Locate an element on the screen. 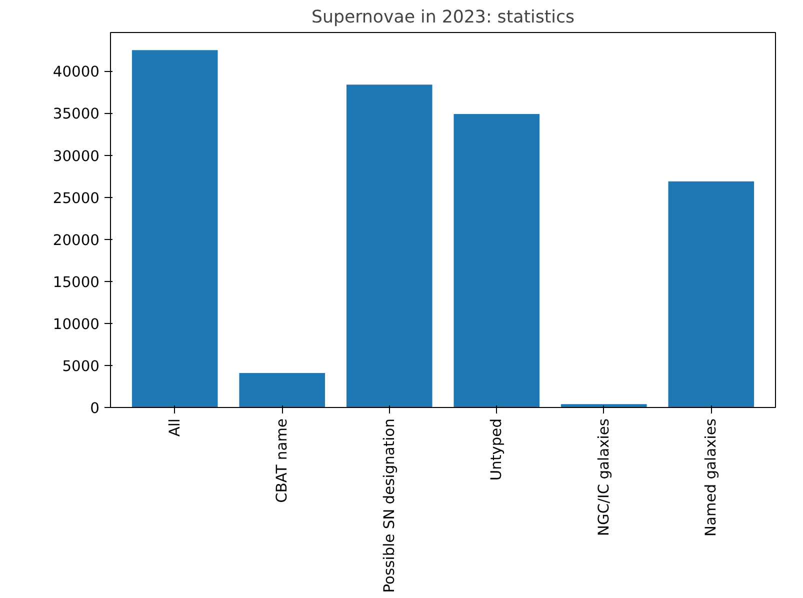  x-tick-label: Named galaxies is located at coordinates (711, 477).